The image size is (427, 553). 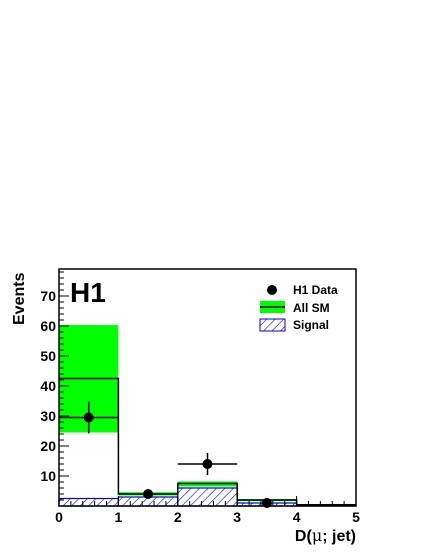 I want to click on y-axis-ticks: 10 20 30 40 50 60 70, so click(x=54, y=386).